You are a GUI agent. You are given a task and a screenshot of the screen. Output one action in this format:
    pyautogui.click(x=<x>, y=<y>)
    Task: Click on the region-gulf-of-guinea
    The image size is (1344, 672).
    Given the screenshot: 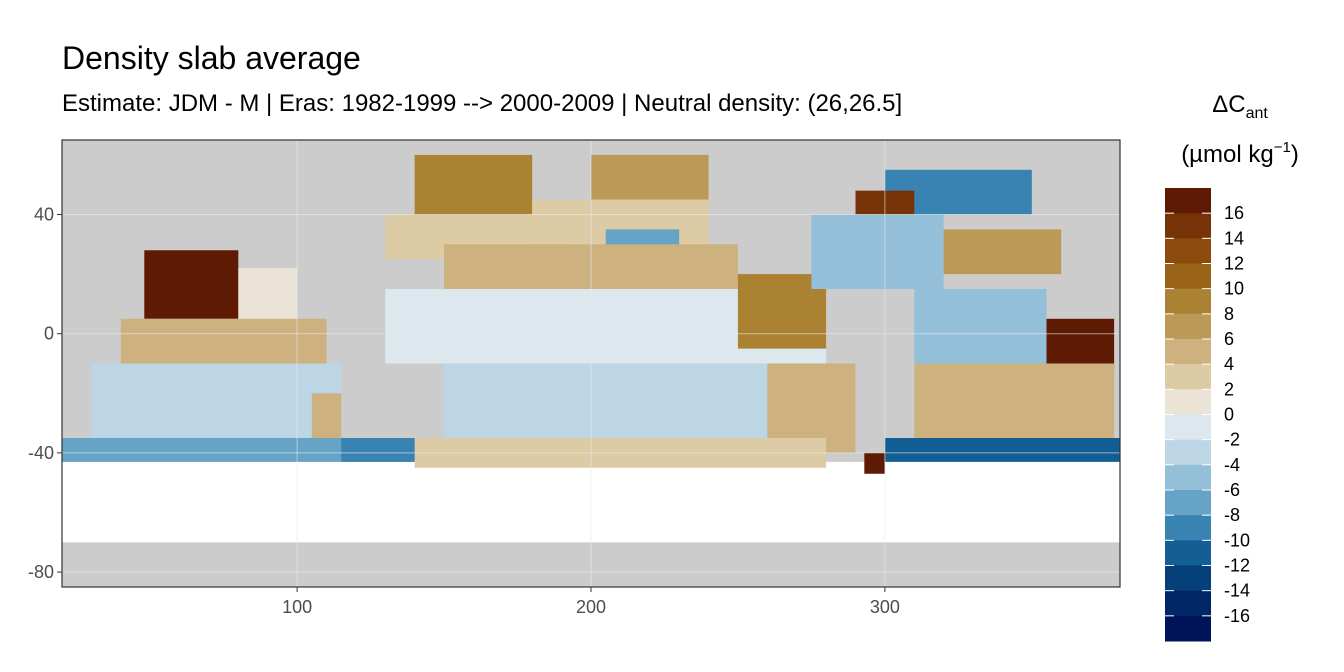 What is the action you would take?
    pyautogui.click(x=1080, y=344)
    